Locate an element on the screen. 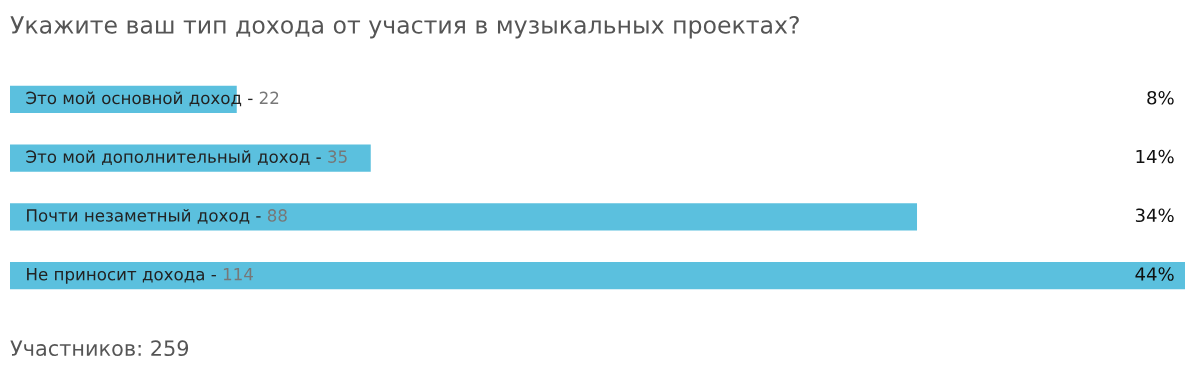 The image size is (1200, 371). data-label: 35 is located at coordinates (337, 156).